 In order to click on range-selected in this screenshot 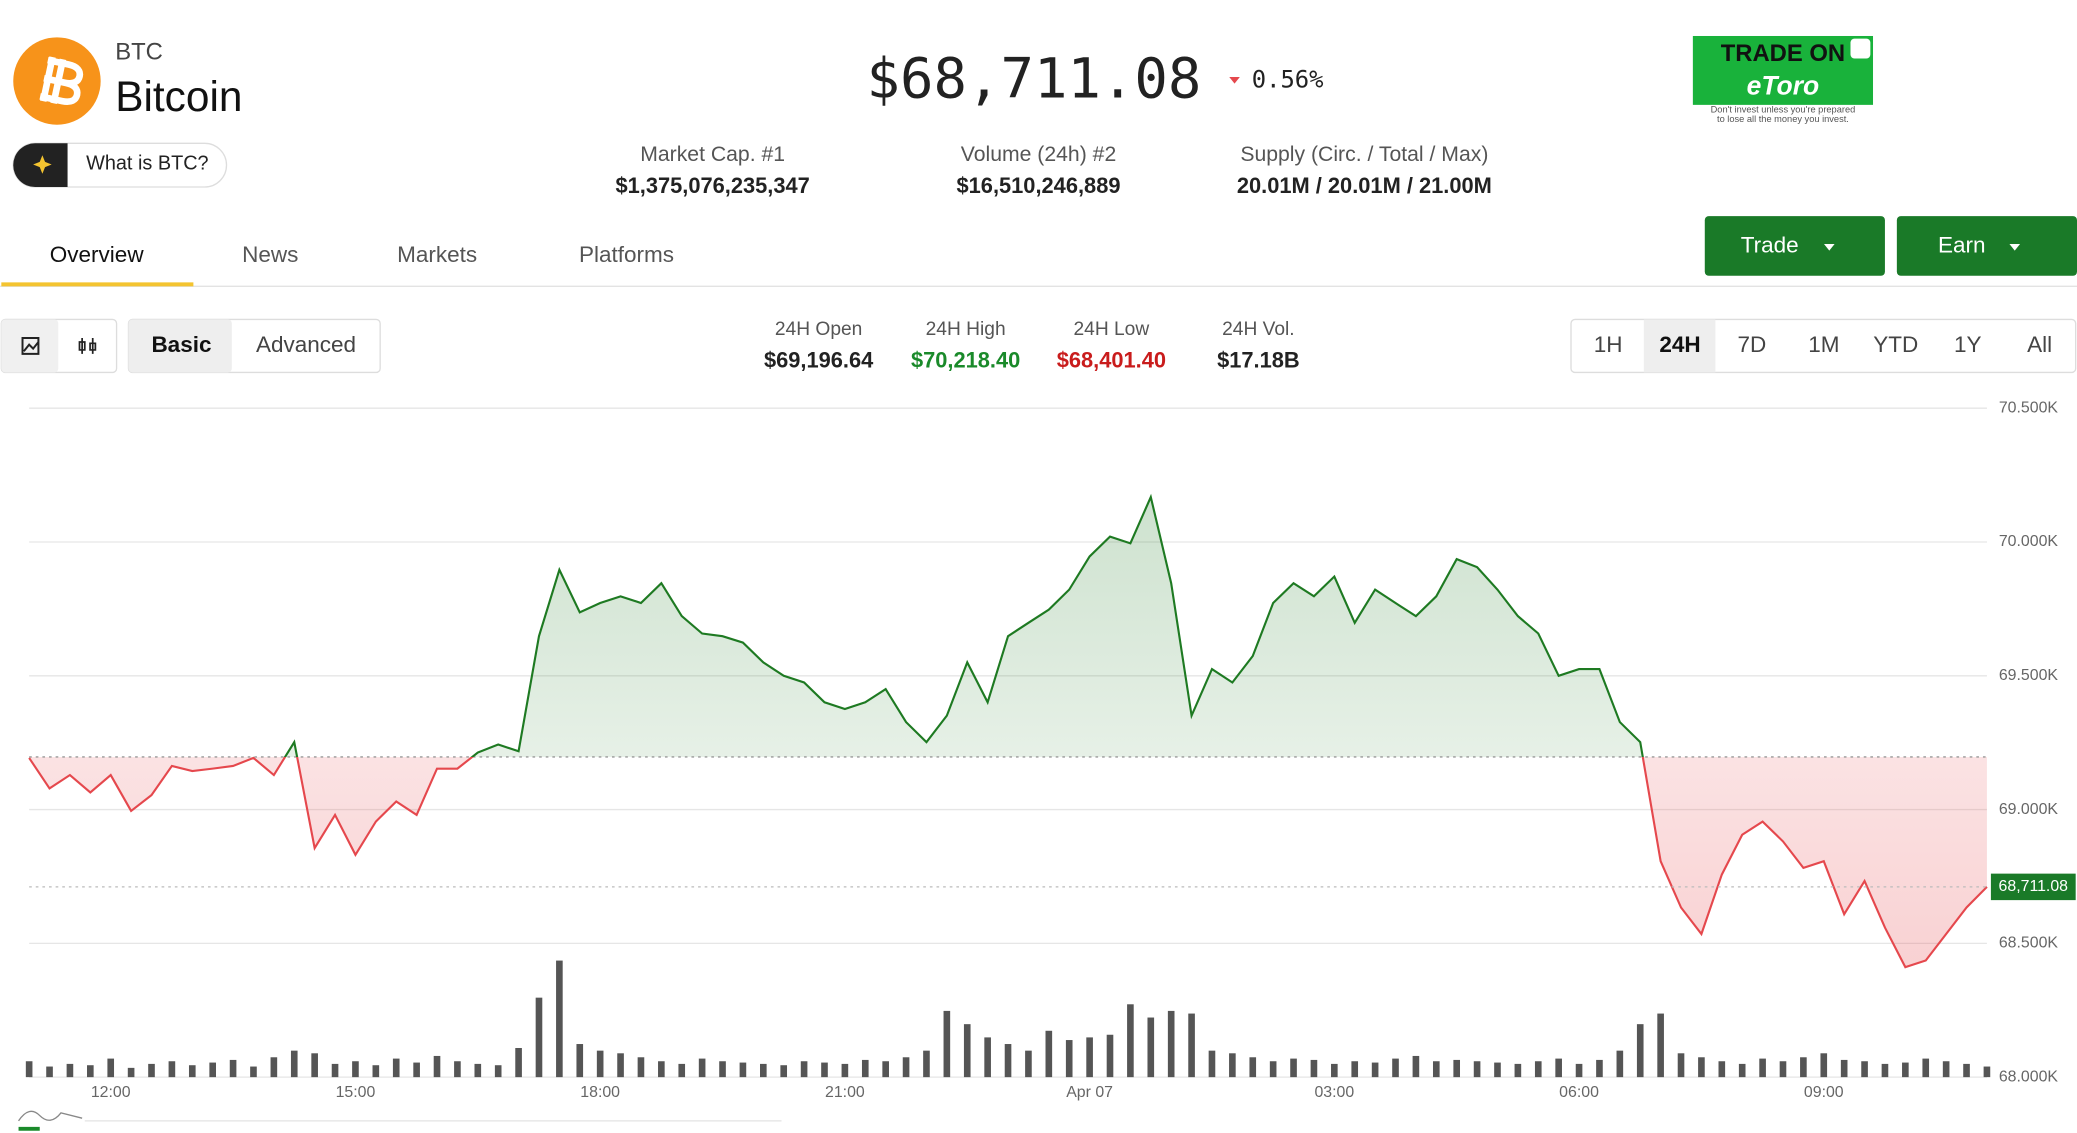, I will do `click(1679, 346)`.